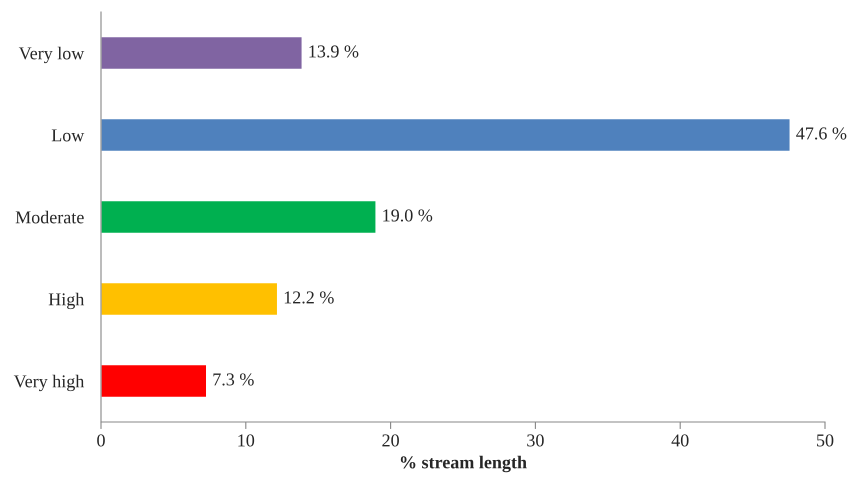  What do you see at coordinates (333, 51) in the screenshot?
I see `data-label: 13.9 %` at bounding box center [333, 51].